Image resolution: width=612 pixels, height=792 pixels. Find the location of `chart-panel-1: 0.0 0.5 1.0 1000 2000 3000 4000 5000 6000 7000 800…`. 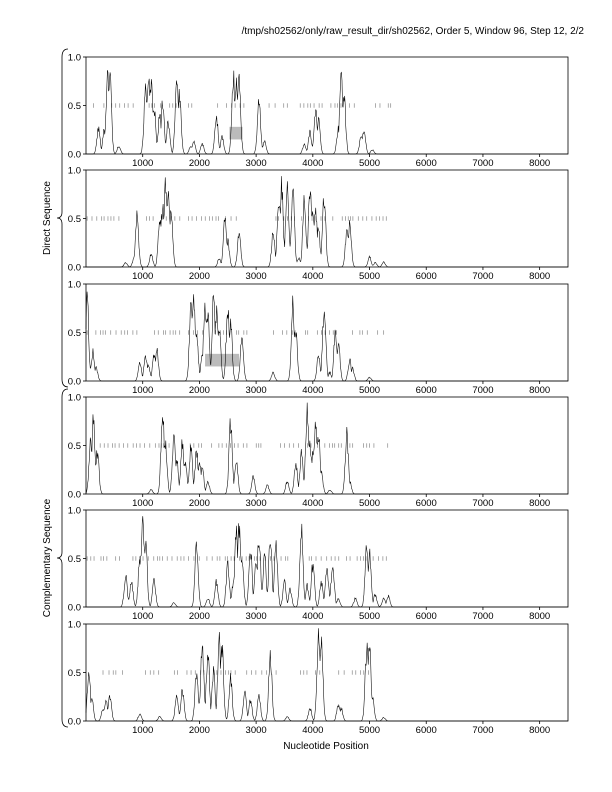

chart-panel-1: 0.0 0.5 1.0 1000 2000 3000 4000 5000 6000 7000 800… is located at coordinates (318, 110).